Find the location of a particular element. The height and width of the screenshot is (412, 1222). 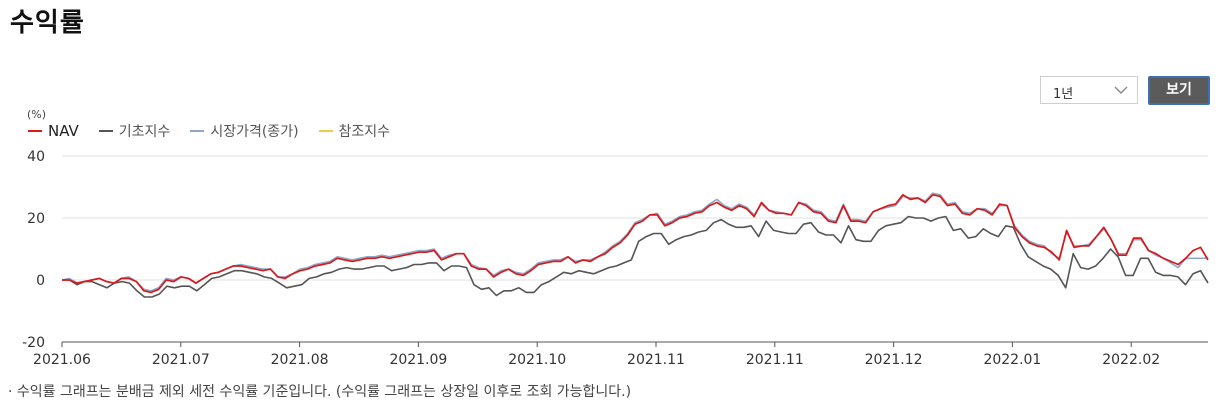

view-button: 보기 is located at coordinates (1179, 90).